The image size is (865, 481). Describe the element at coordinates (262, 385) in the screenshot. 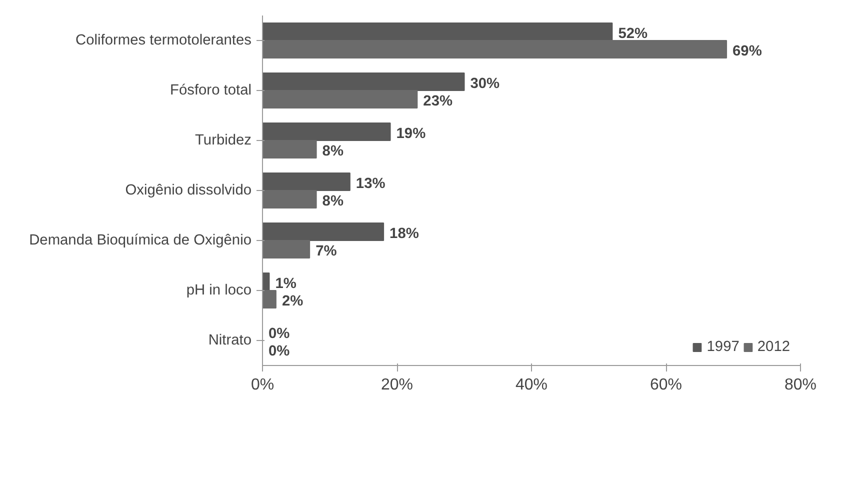

I see `x-tick-label: 0%` at that location.